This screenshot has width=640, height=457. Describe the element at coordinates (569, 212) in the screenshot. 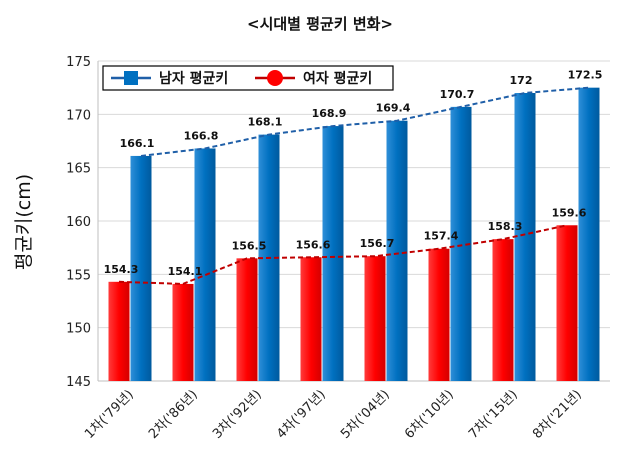

I see `data-label-female: 159.6` at that location.